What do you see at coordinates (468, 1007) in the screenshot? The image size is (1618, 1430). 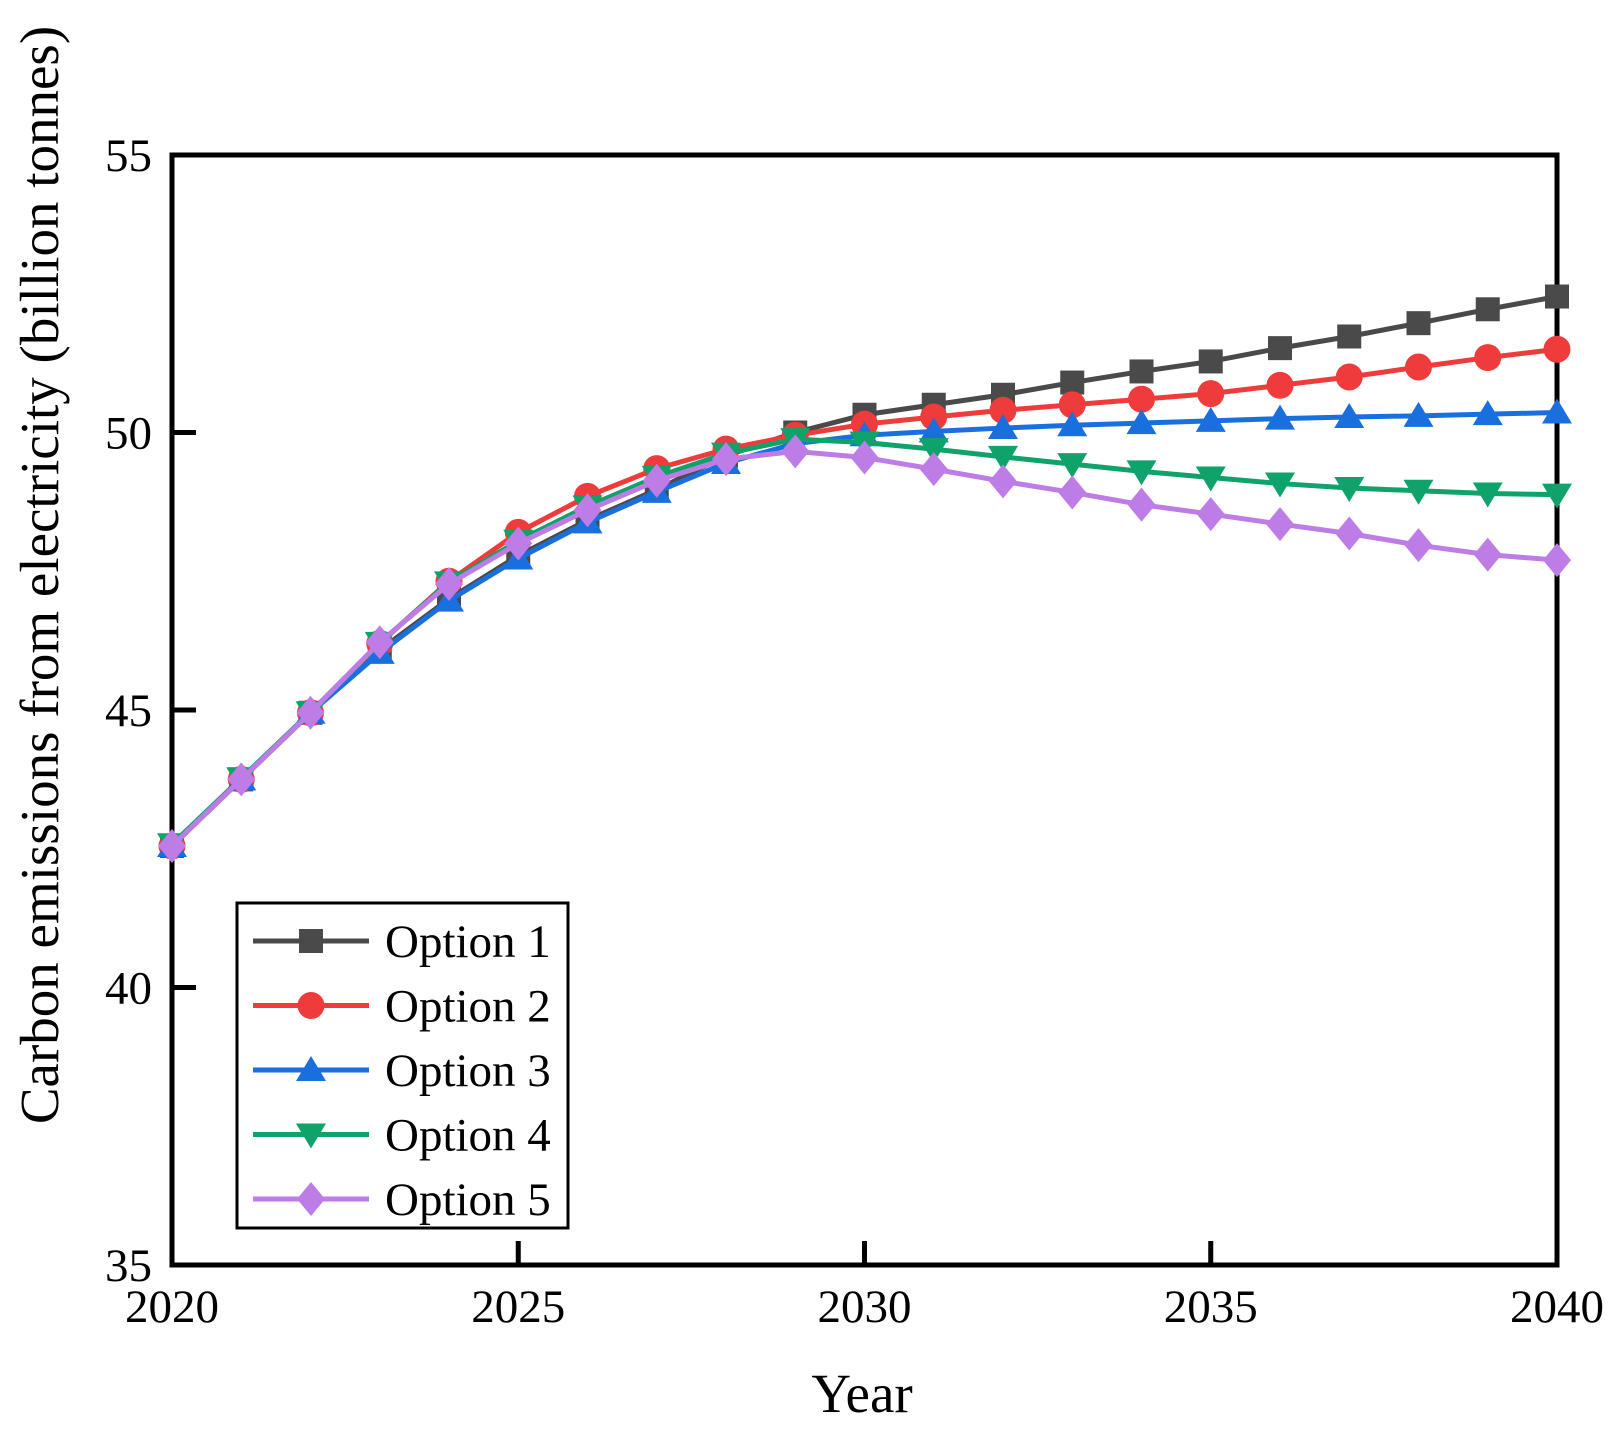 I see `legend-label: Option 2` at bounding box center [468, 1007].